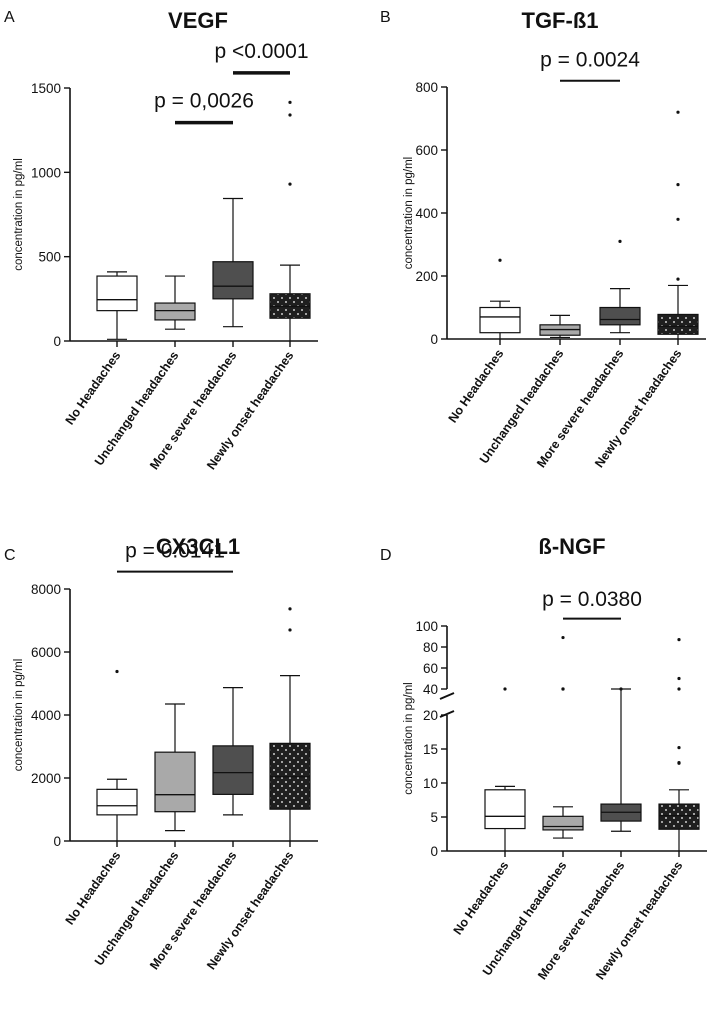 Image resolution: width=721 pixels, height=1015 pixels. I want to click on y-tick-label: 80, so click(430, 647).